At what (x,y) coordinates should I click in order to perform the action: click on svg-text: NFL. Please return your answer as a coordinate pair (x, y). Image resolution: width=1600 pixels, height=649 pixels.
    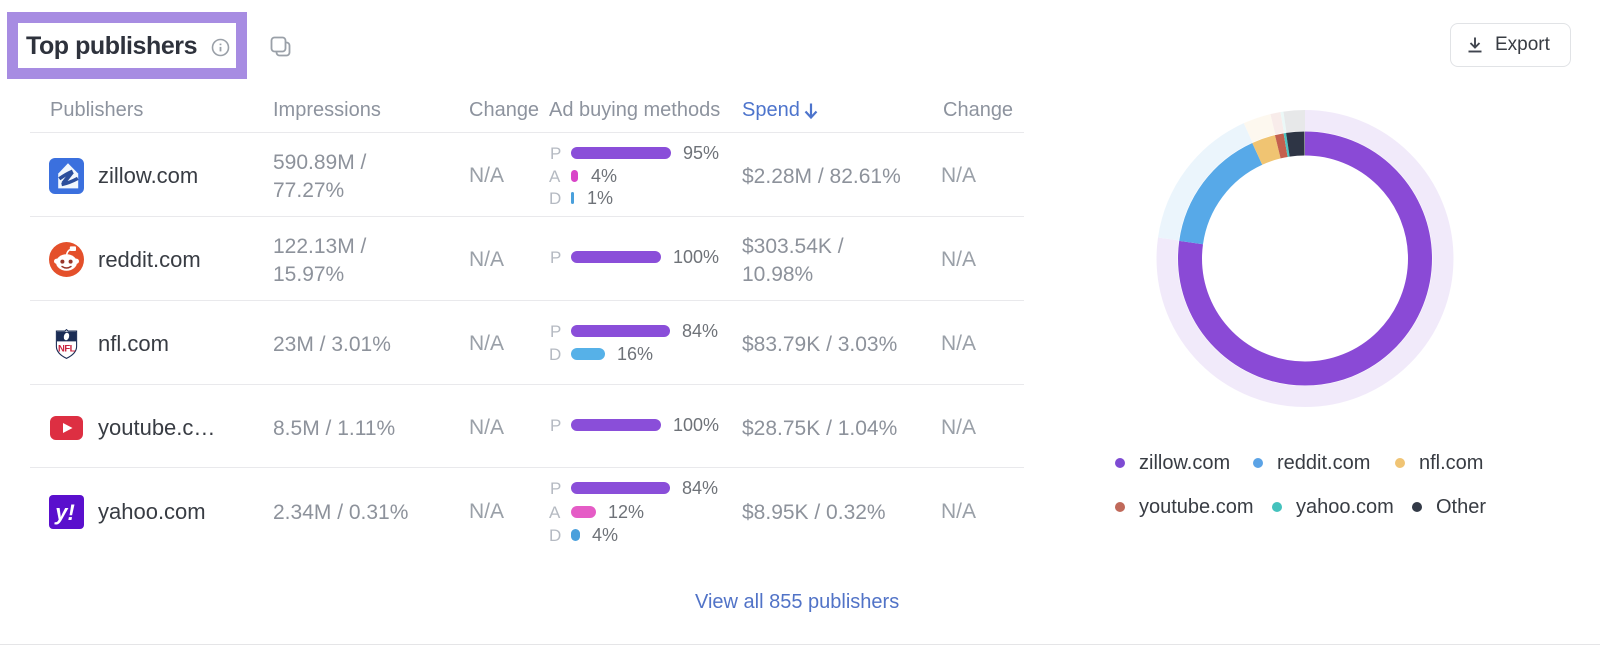
    Looking at the image, I should click on (67, 349).